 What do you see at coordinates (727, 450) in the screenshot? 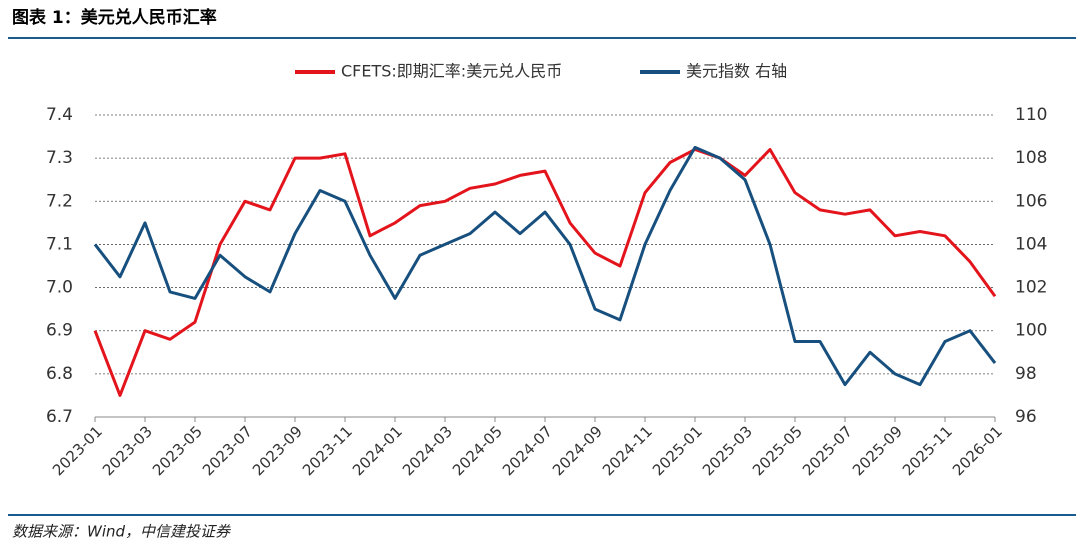
I see `x-tick-label: 2025-03` at bounding box center [727, 450].